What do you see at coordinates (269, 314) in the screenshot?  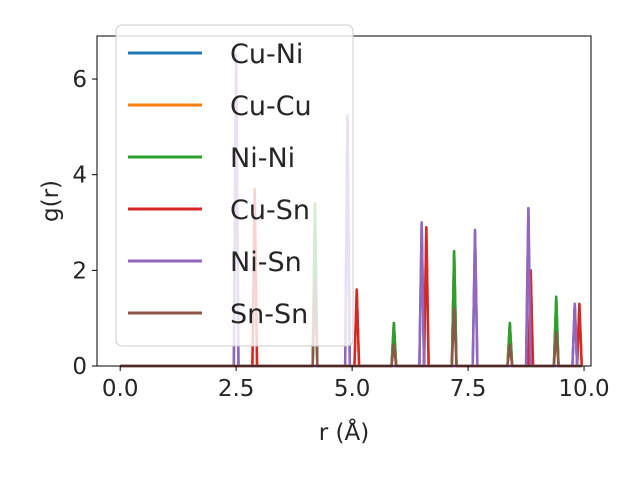 I see `legend-label: Sn-Sn` at bounding box center [269, 314].